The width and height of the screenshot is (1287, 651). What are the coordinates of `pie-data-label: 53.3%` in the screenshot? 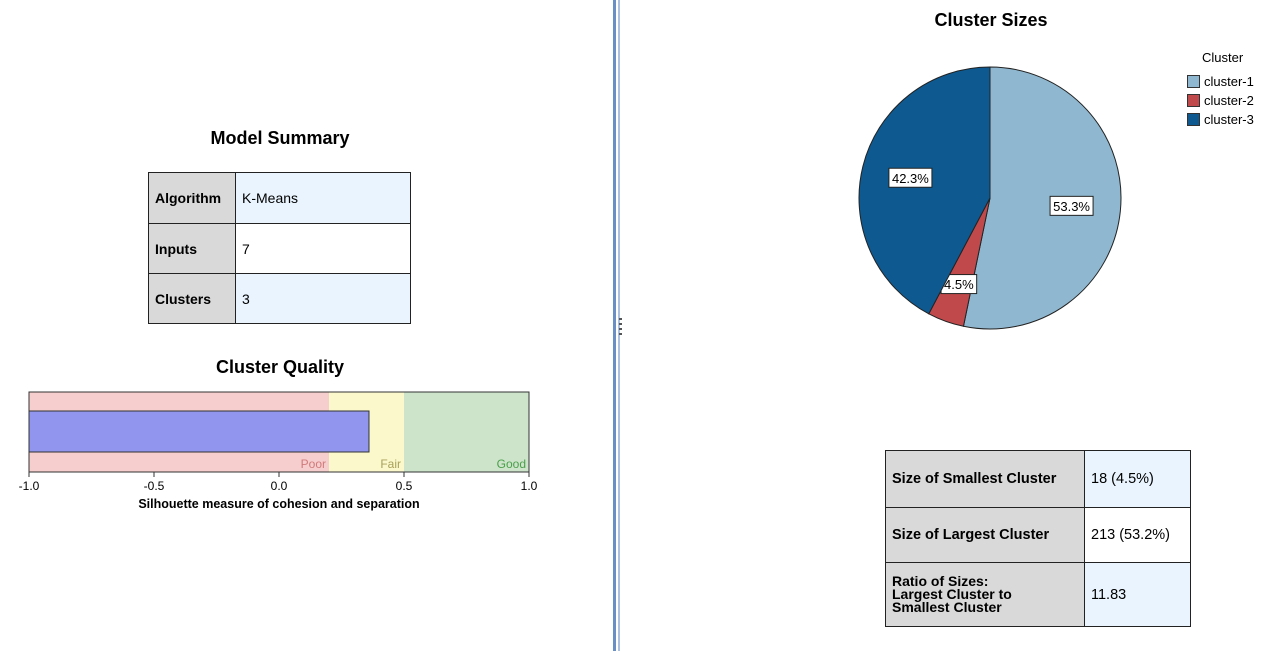 It's located at (1071, 205).